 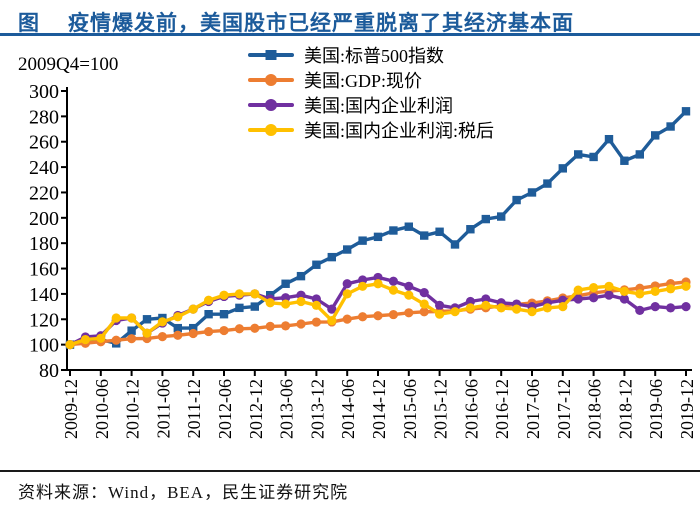 What do you see at coordinates (441, 409) in the screenshot?
I see `x-axis-tick-label: 2015-12` at bounding box center [441, 409].